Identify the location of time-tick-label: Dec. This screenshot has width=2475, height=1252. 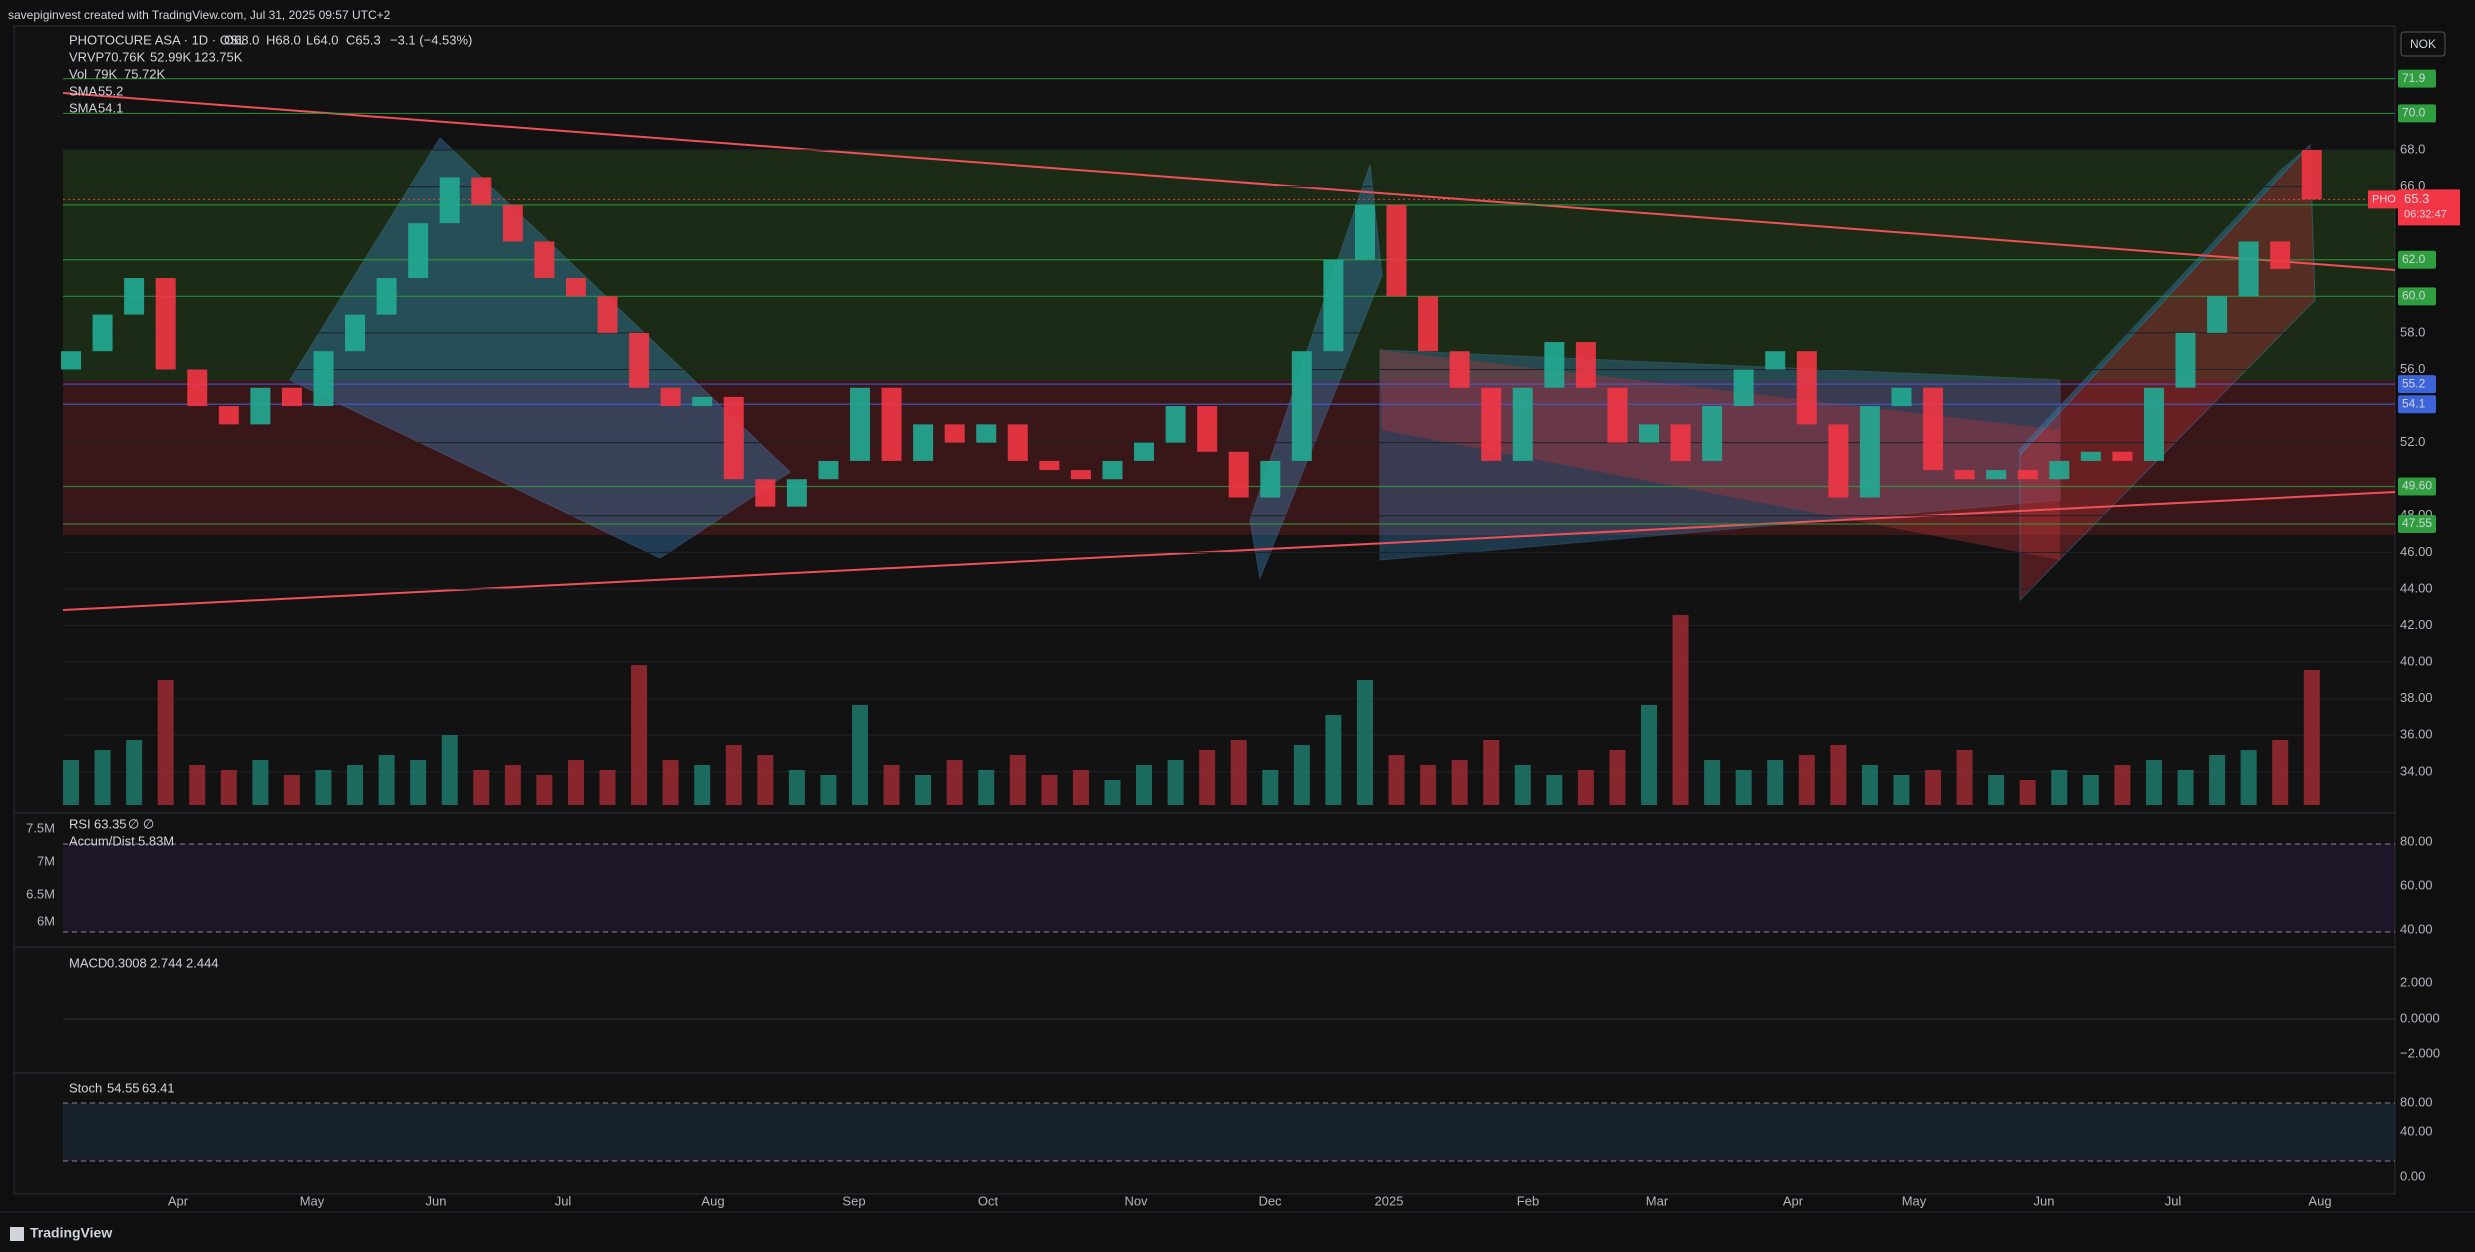
(1270, 1200).